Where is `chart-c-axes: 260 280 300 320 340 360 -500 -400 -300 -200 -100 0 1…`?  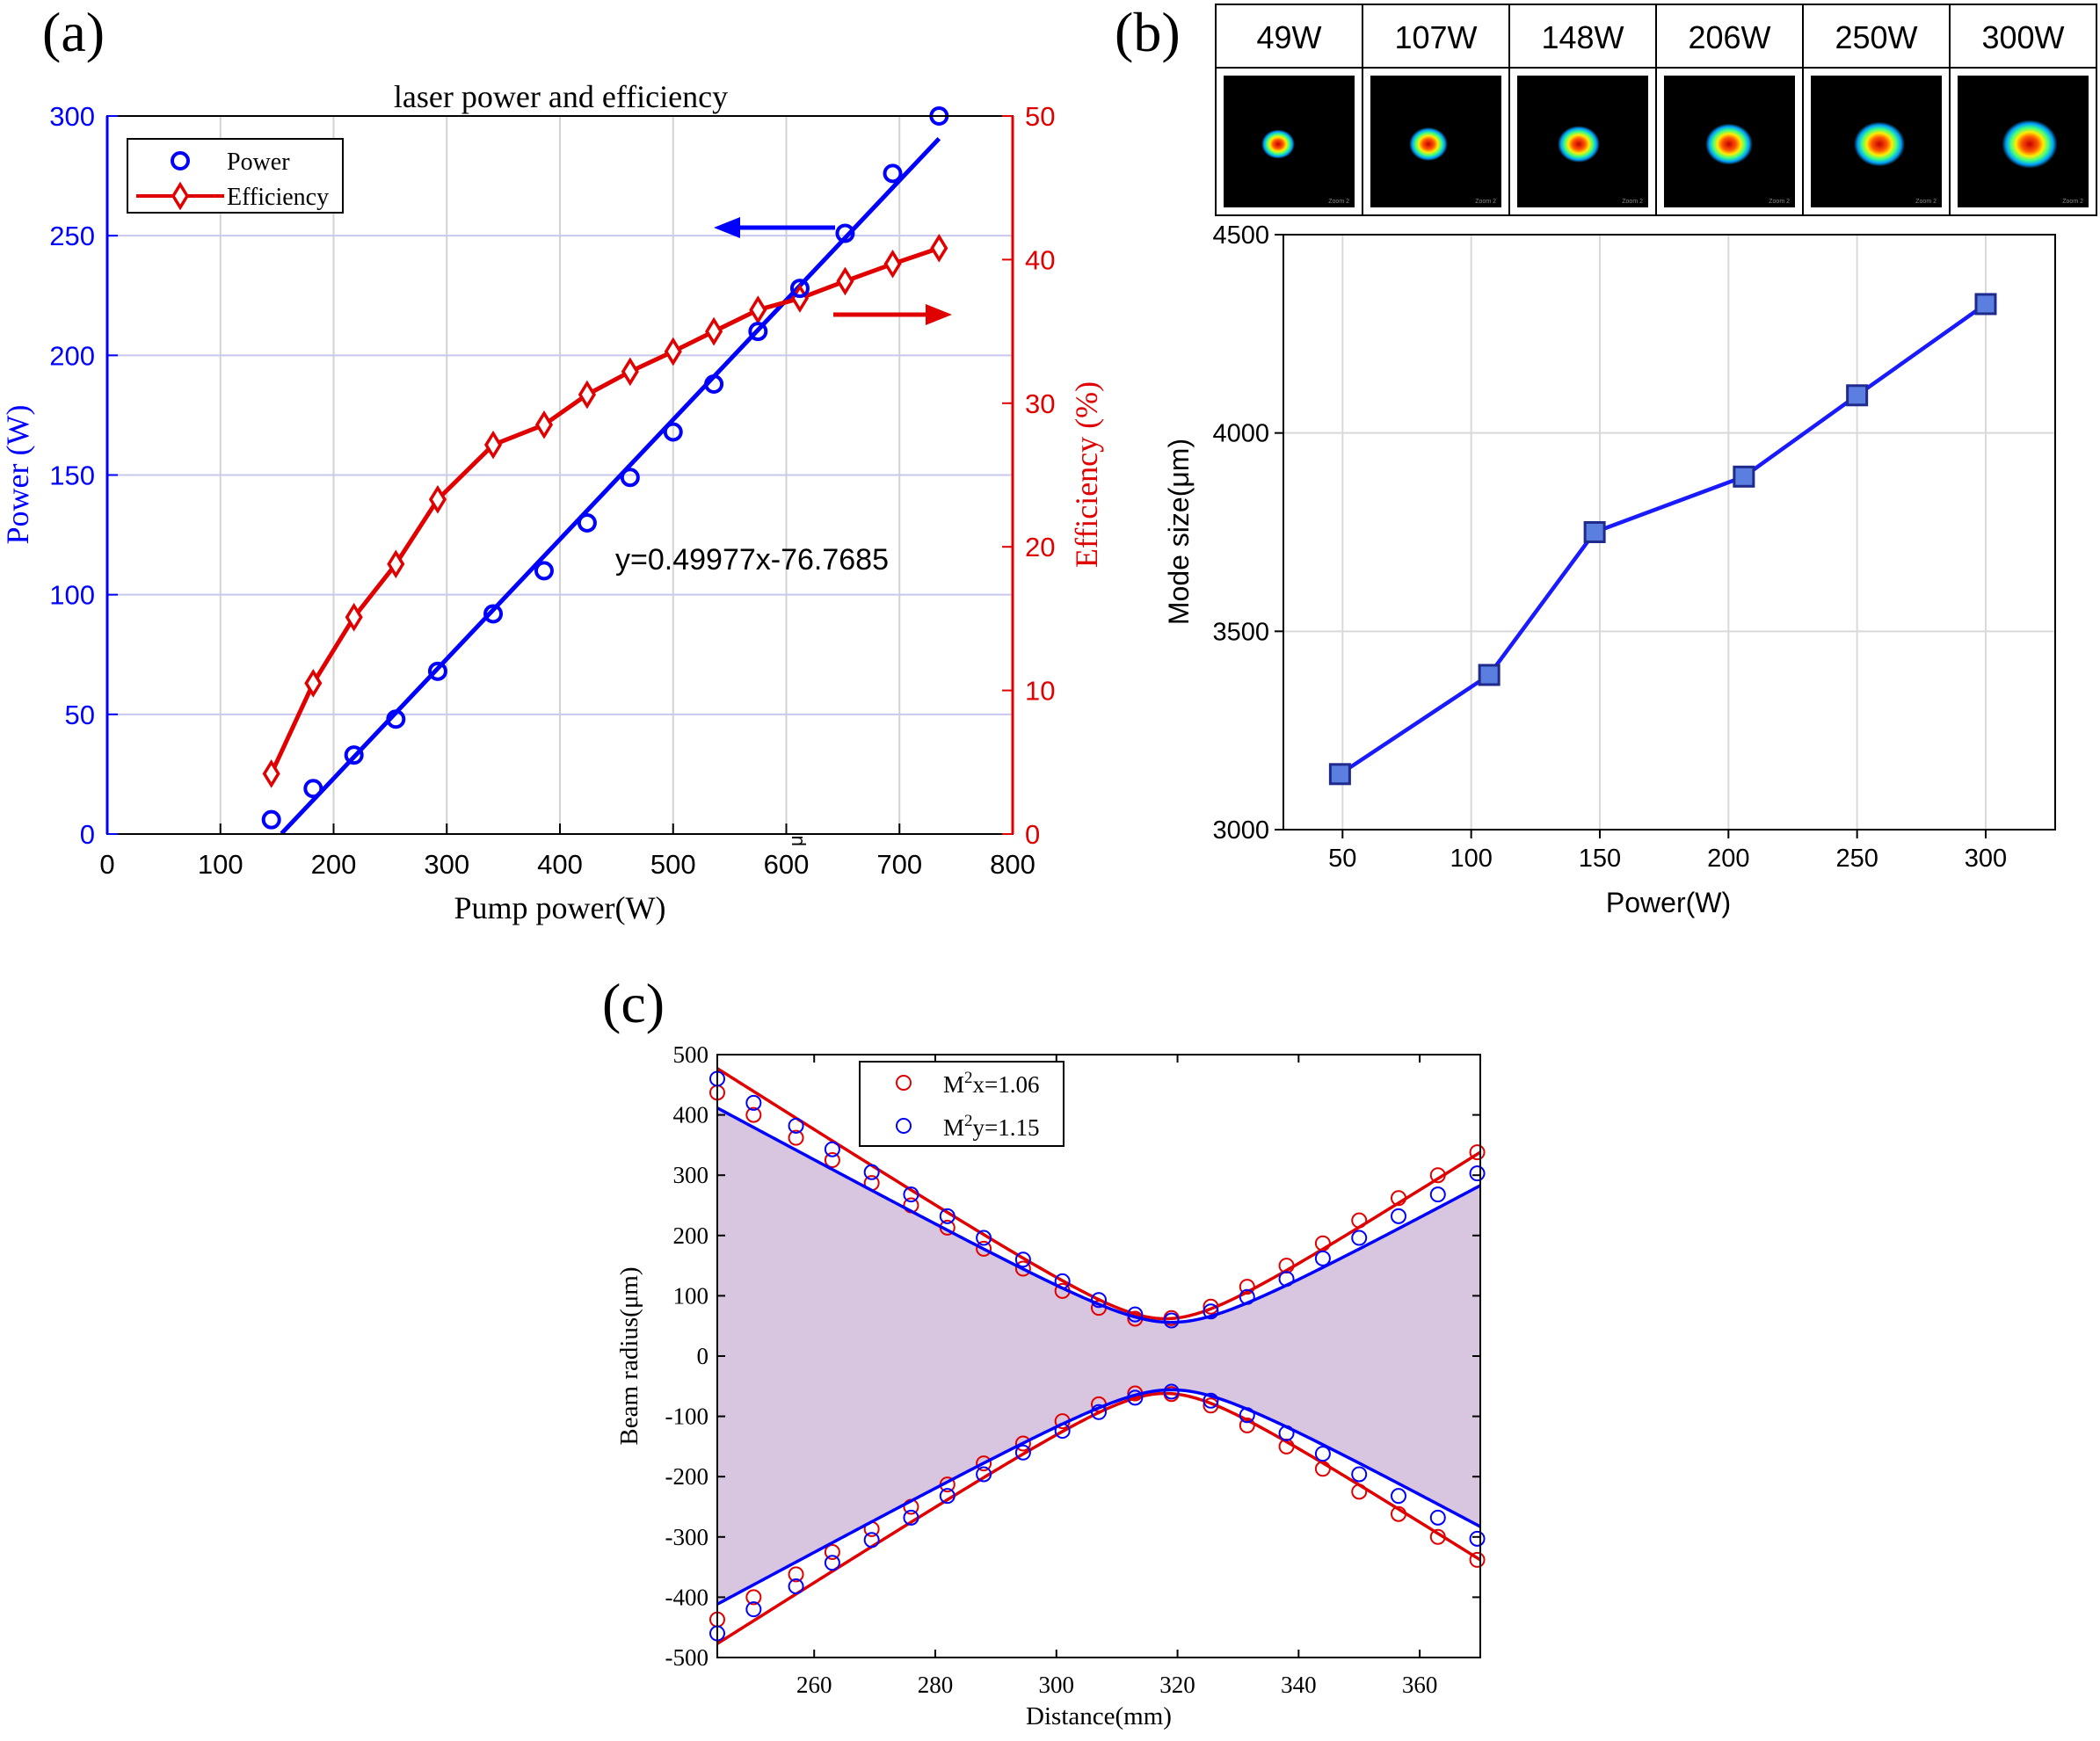 chart-c-axes: 260 280 300 320 340 360 -500 -400 -300 -200 -100 0 1… is located at coordinates (1072, 1369).